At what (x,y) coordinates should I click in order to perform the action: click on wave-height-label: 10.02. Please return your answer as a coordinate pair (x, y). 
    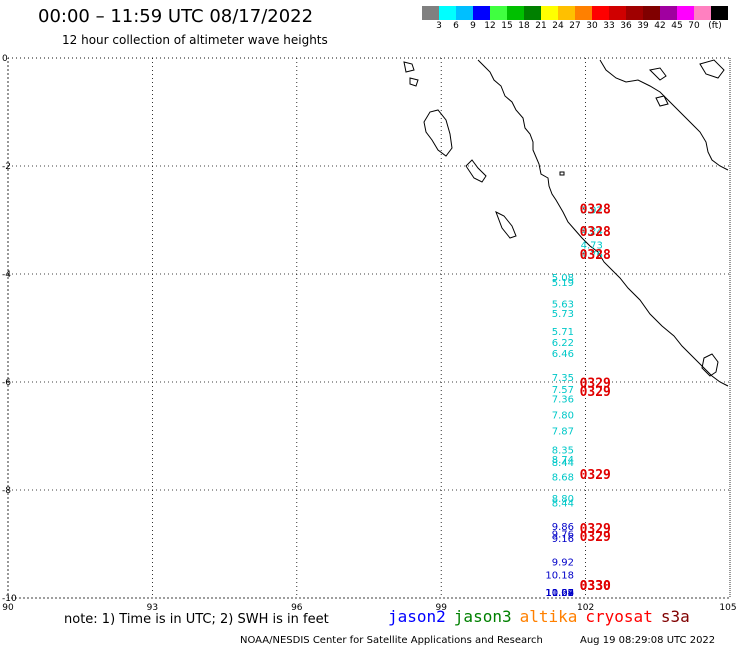
    Looking at the image, I should click on (559, 593).